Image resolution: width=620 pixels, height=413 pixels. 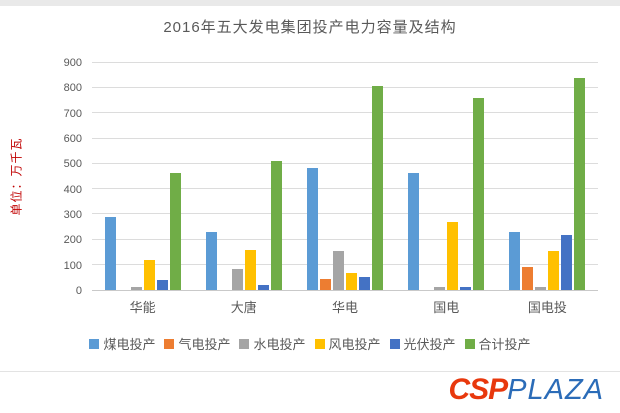 I want to click on bar-煤电投产-国电投, so click(x=515, y=261).